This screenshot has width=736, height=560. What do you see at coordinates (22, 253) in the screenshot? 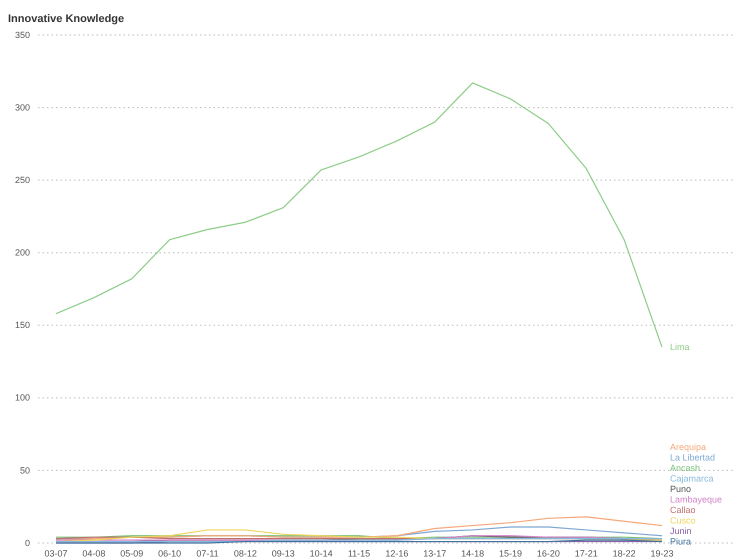
I see `y-tick-label: 200` at bounding box center [22, 253].